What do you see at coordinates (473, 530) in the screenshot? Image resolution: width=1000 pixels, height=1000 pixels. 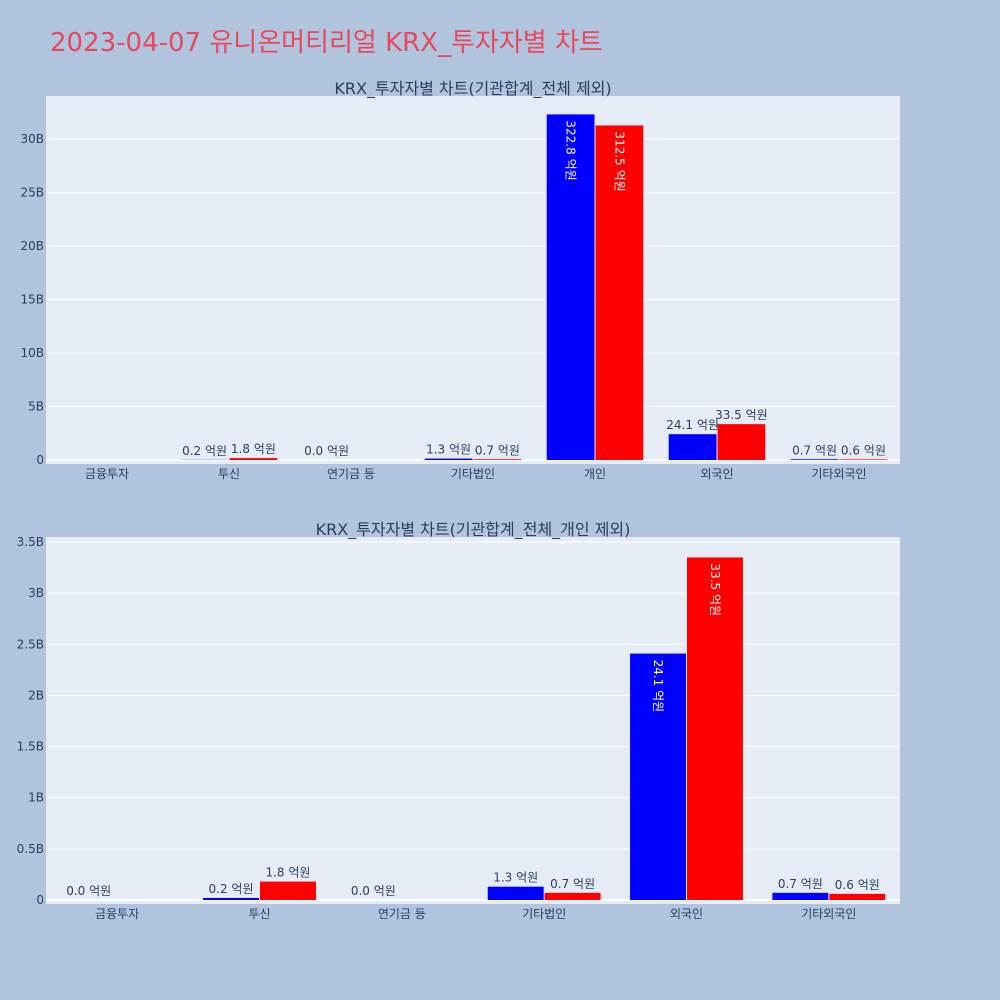 I see `chart-title: KRX_투자자별 차트(기관합계_전체_개인 제외)` at bounding box center [473, 530].